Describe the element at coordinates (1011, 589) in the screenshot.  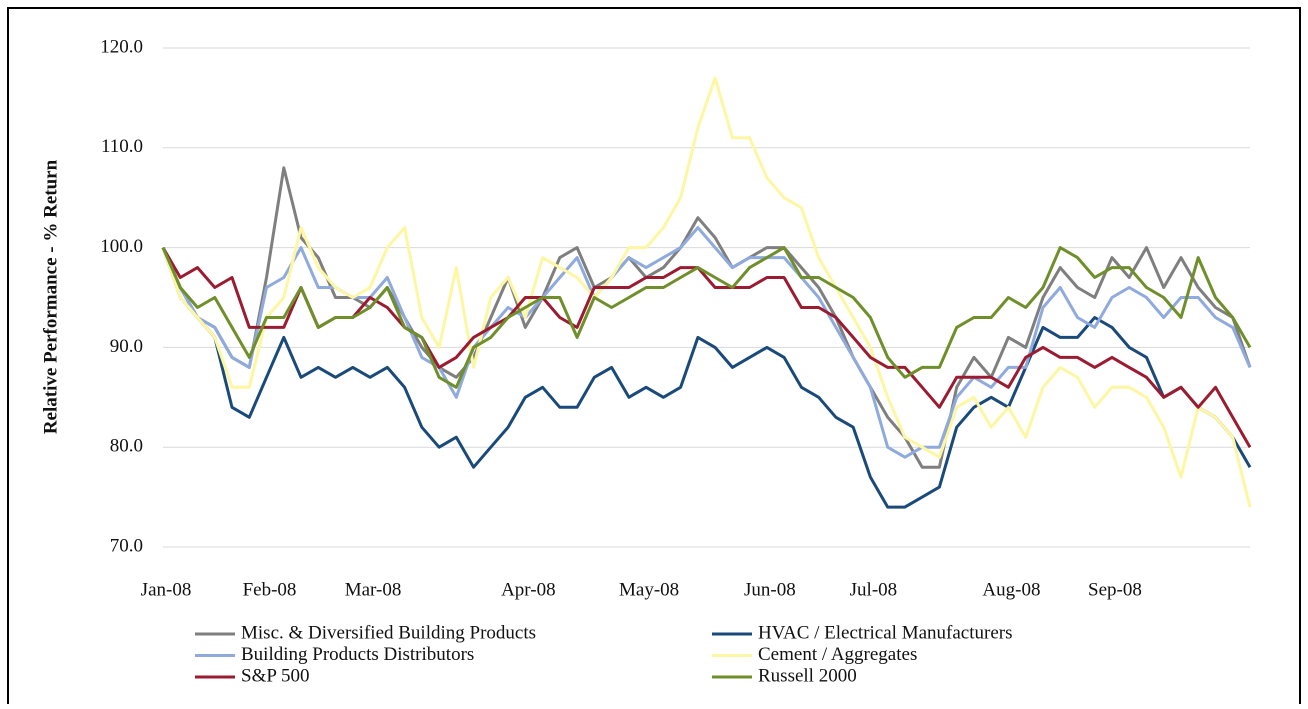
I see `x-tick-label: Aug-08` at that location.